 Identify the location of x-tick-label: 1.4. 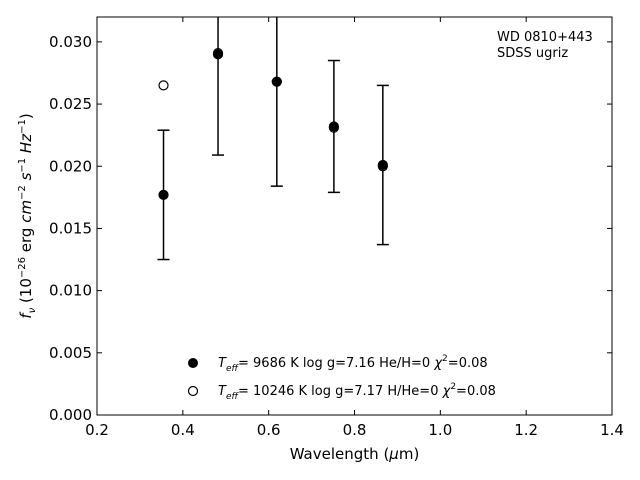
(612, 430).